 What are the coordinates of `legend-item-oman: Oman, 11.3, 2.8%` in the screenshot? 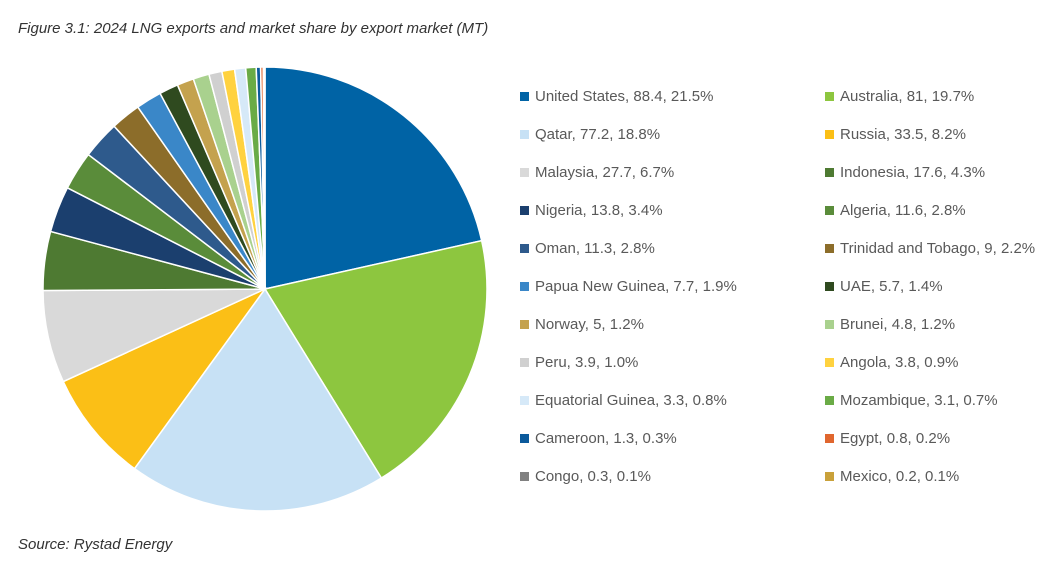 It's located at (587, 248).